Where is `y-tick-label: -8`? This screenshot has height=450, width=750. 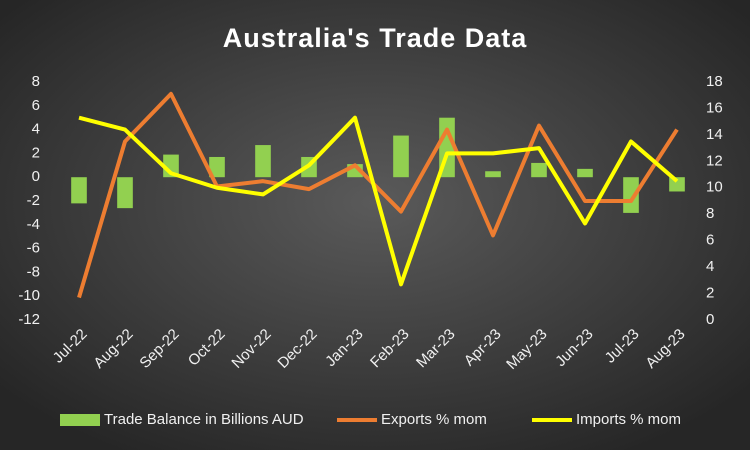 y-tick-label: -8 is located at coordinates (33, 271).